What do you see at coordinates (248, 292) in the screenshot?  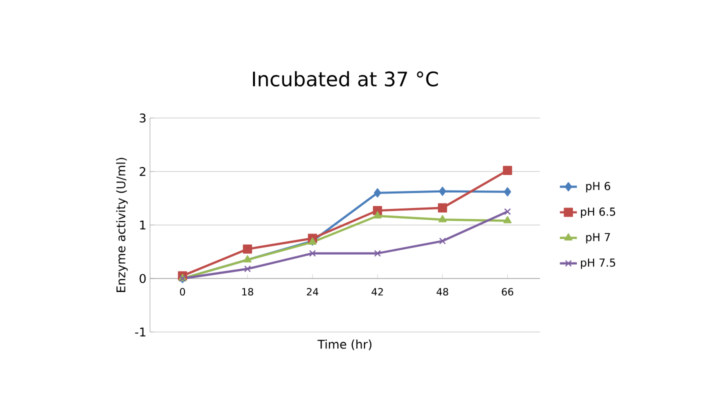 I see `x-tick-label: 18` at bounding box center [248, 292].